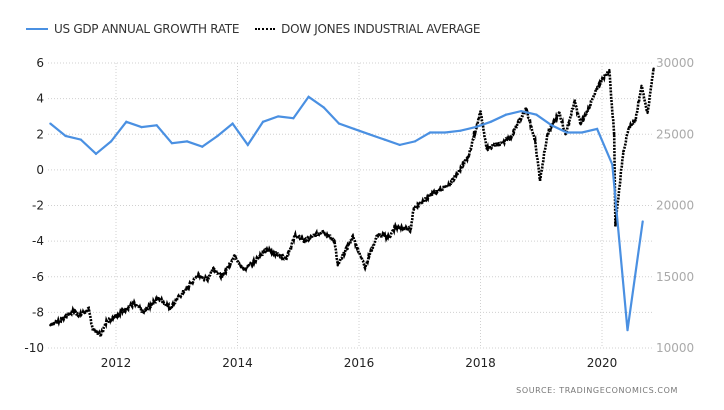 Image resolution: width=724 pixels, height=410 pixels. Describe the element at coordinates (147, 29) in the screenshot. I see `legend-label-gdp: US GDP ANNUAL GROWTH RATE` at that location.